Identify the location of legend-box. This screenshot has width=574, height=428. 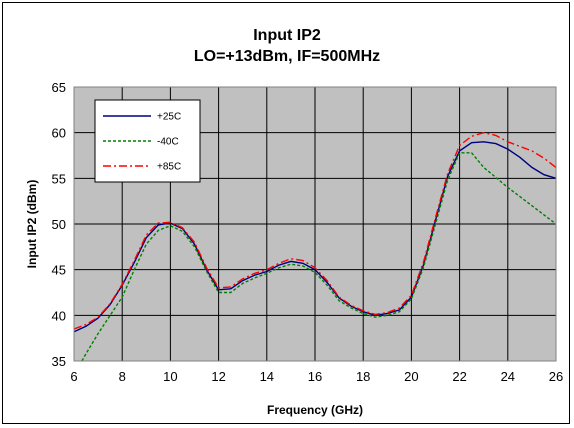
(147, 141).